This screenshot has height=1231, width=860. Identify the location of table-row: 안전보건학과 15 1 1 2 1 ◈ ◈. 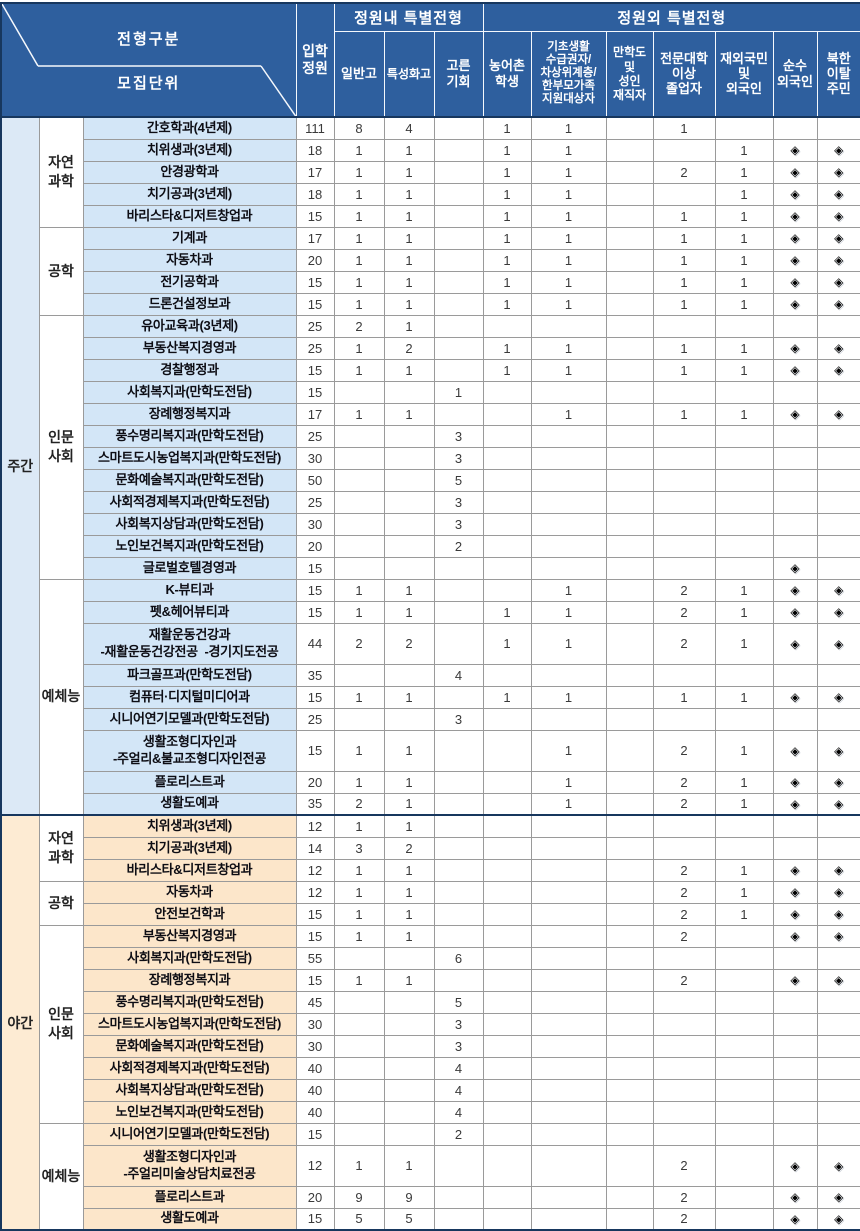
(430, 914).